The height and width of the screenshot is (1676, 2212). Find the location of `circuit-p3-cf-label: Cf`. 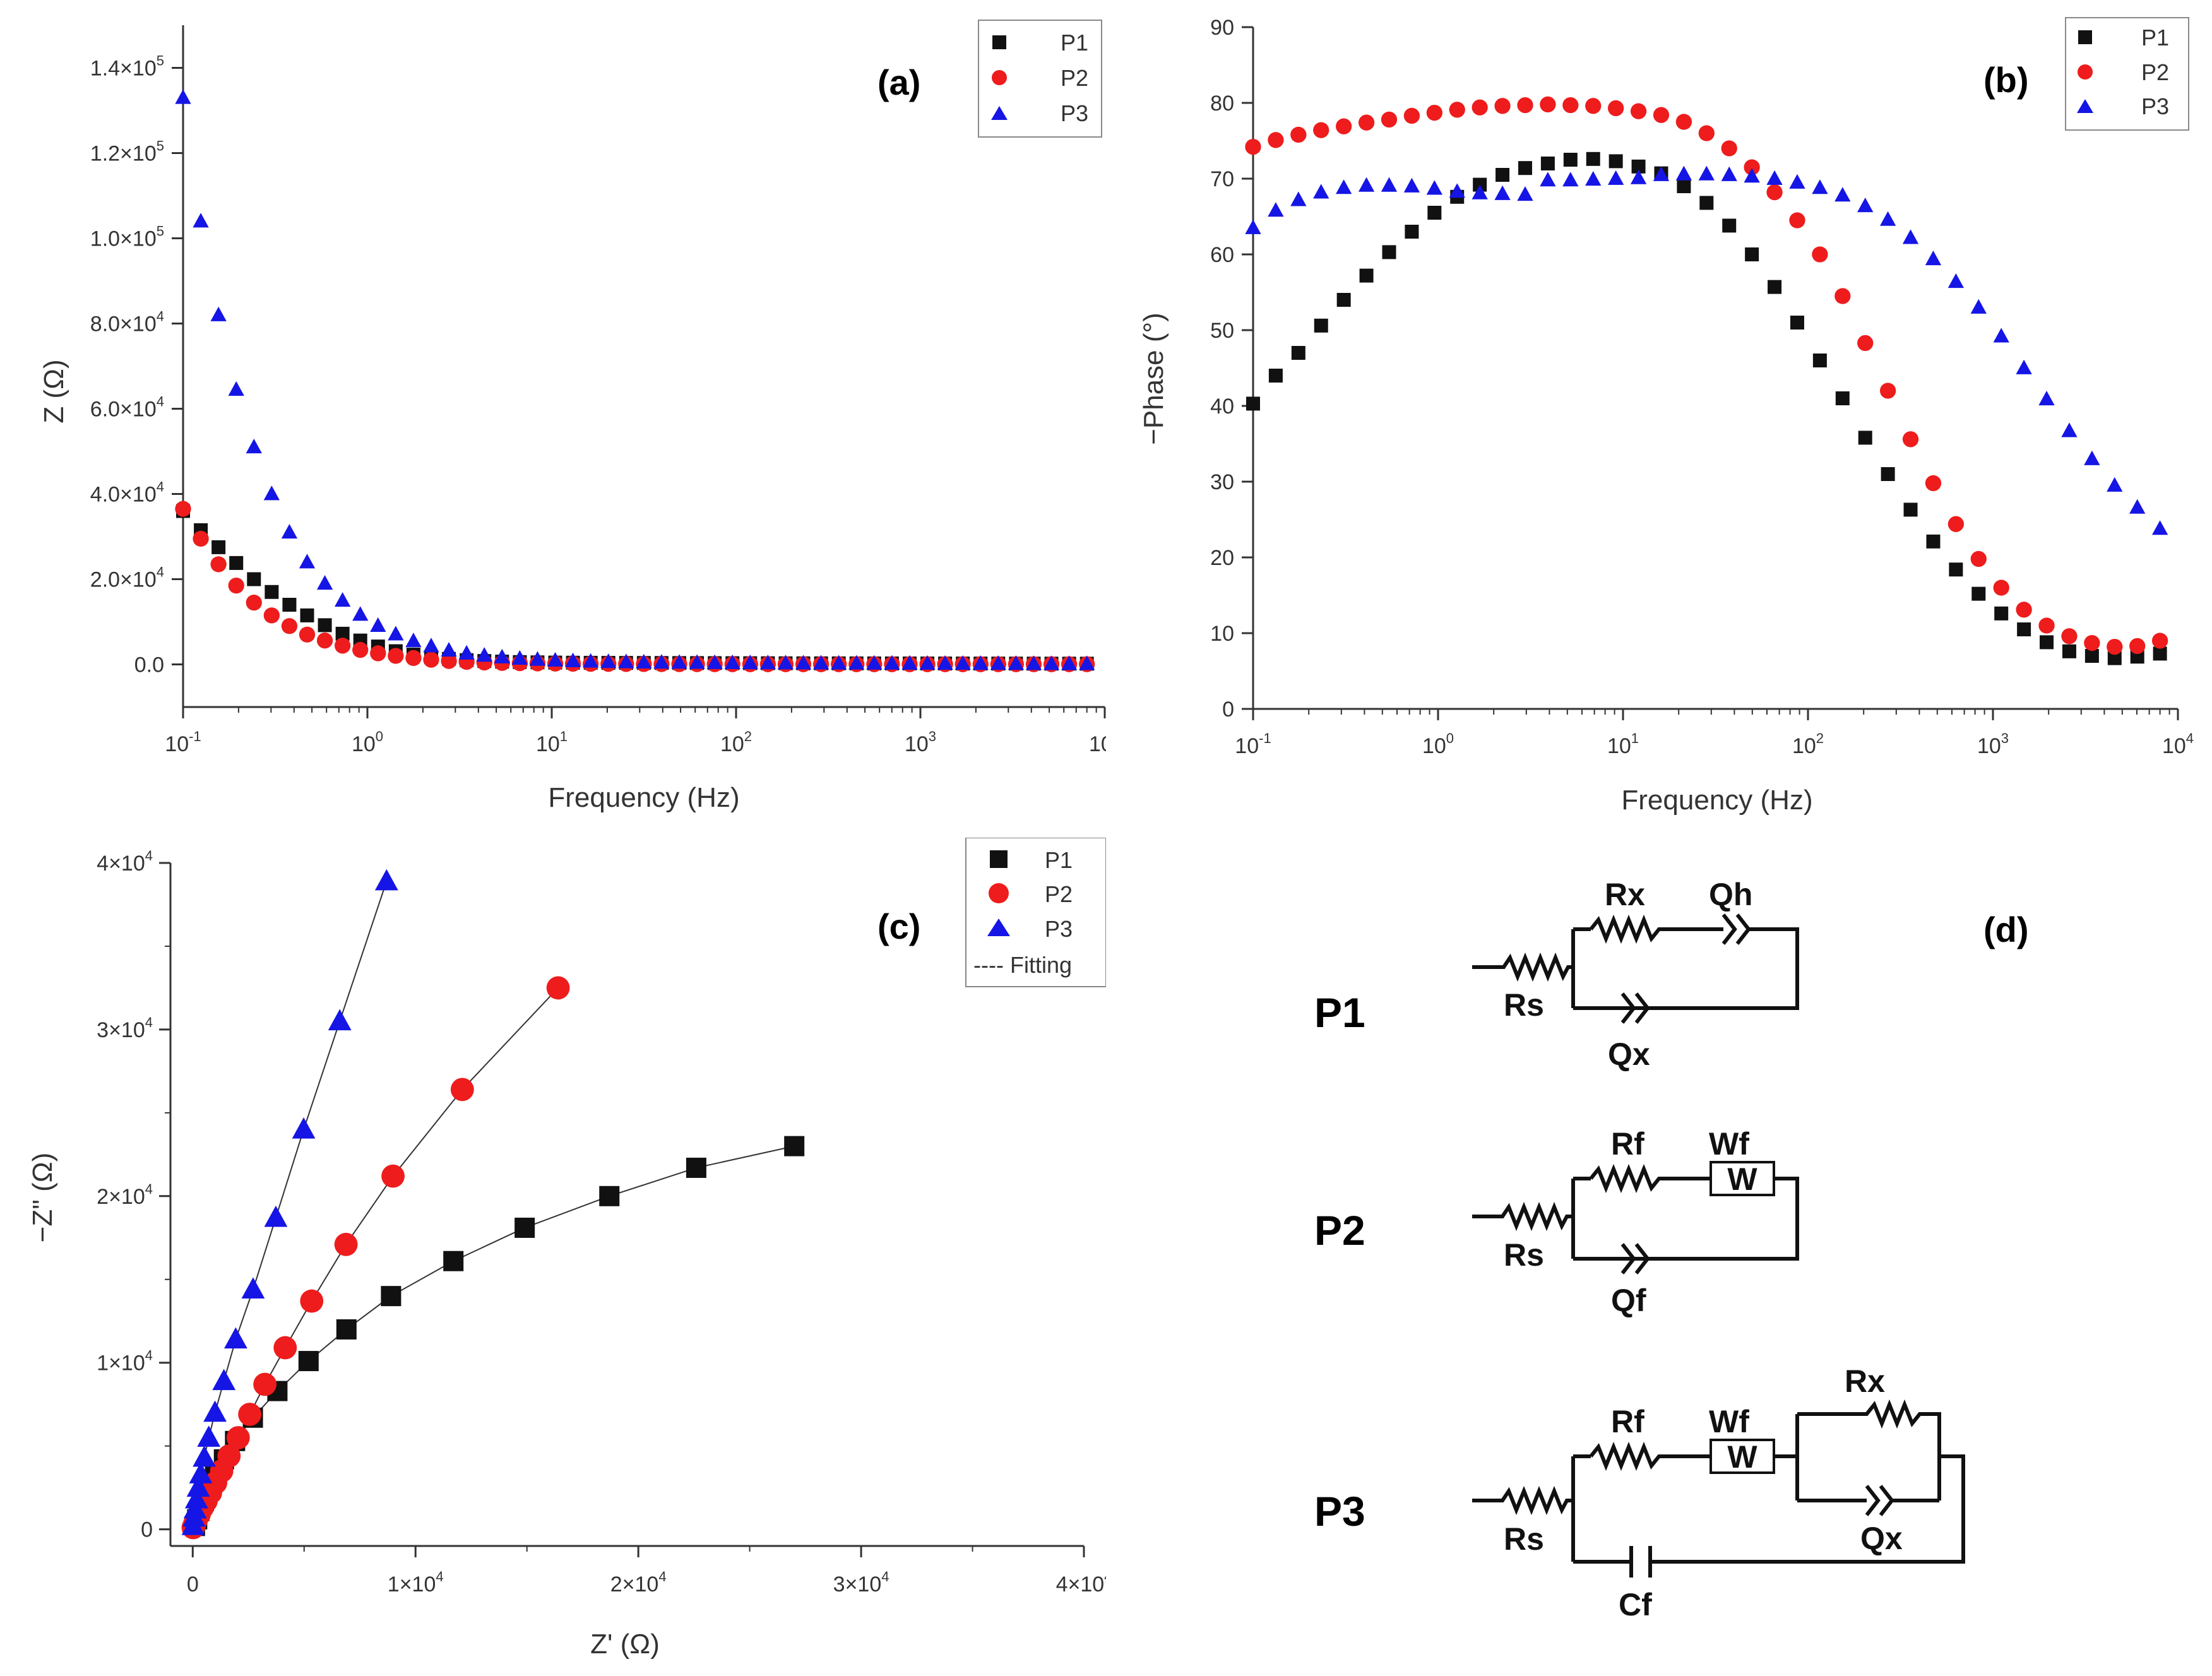

circuit-p3-cf-label: Cf is located at coordinates (1635, 1605).